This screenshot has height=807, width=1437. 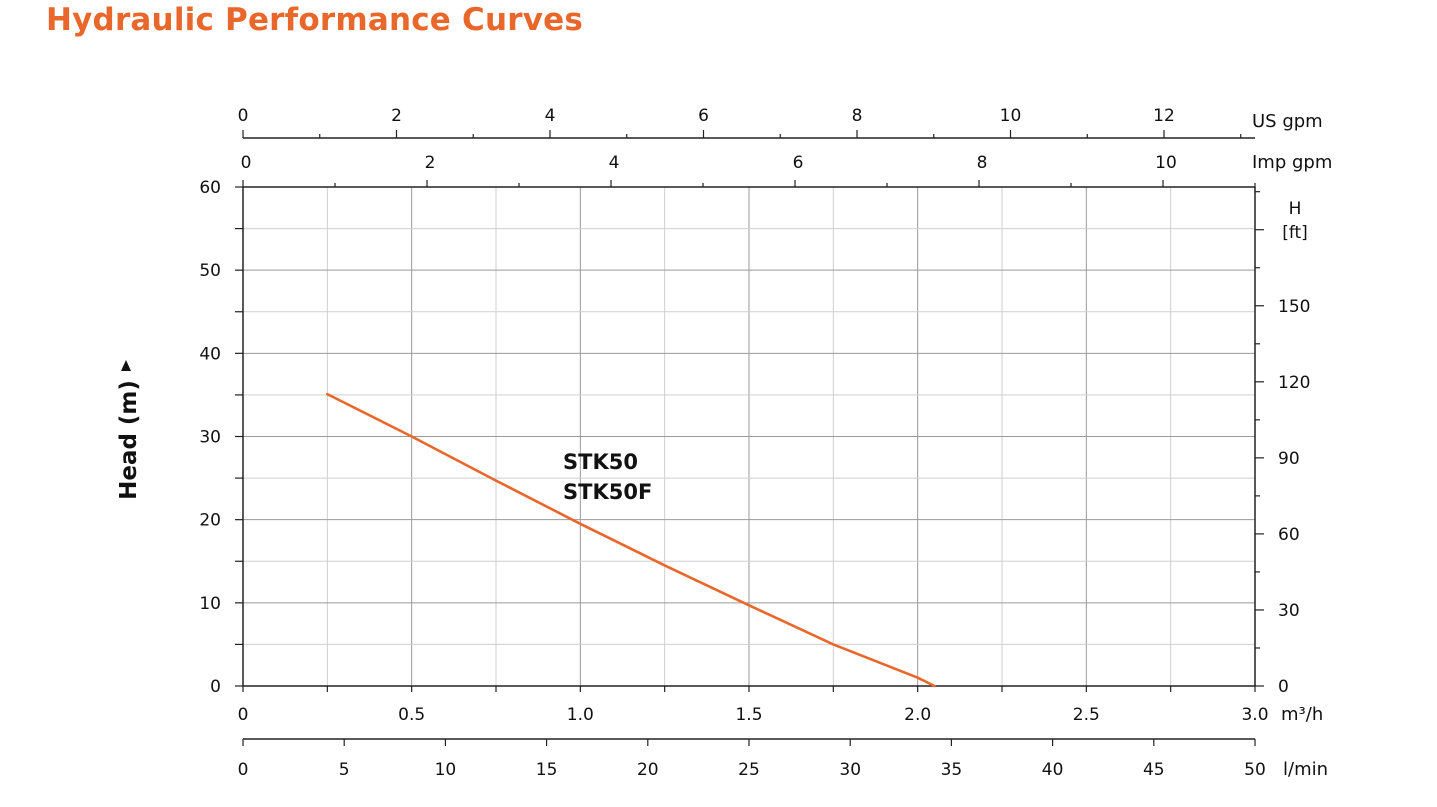 What do you see at coordinates (798, 163) in the screenshot?
I see `x-tick-label-imp-gpm: 6` at bounding box center [798, 163].